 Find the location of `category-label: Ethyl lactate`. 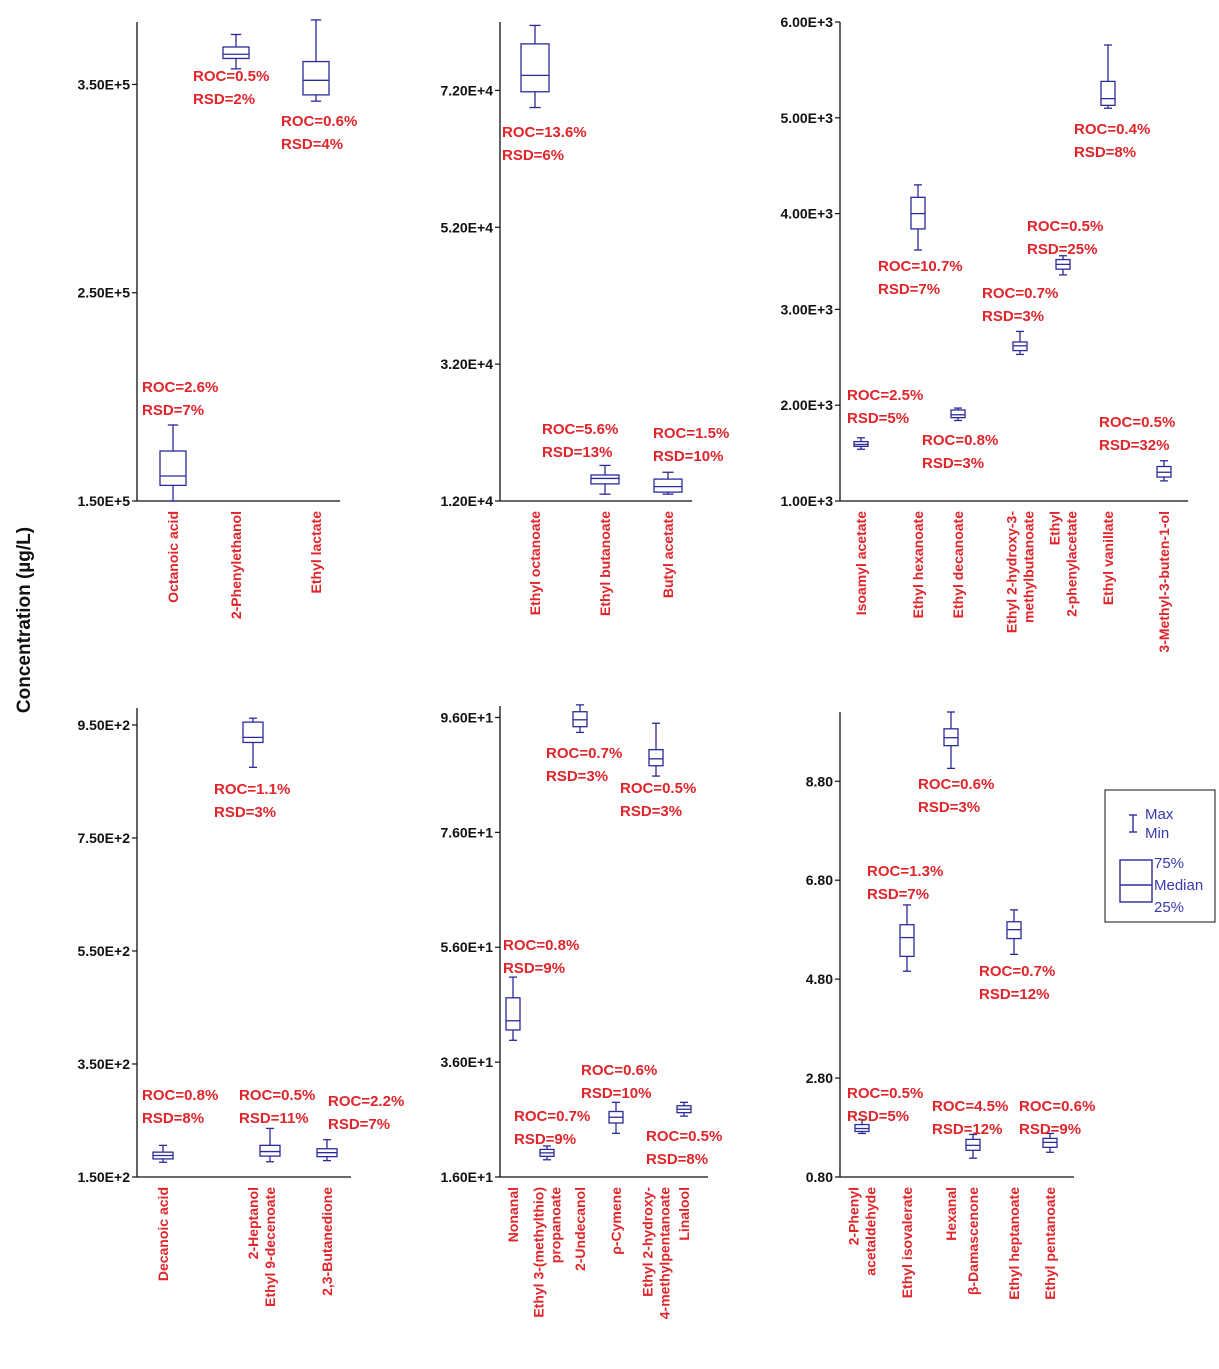

category-label: Ethyl lactate is located at coordinates (316, 552).